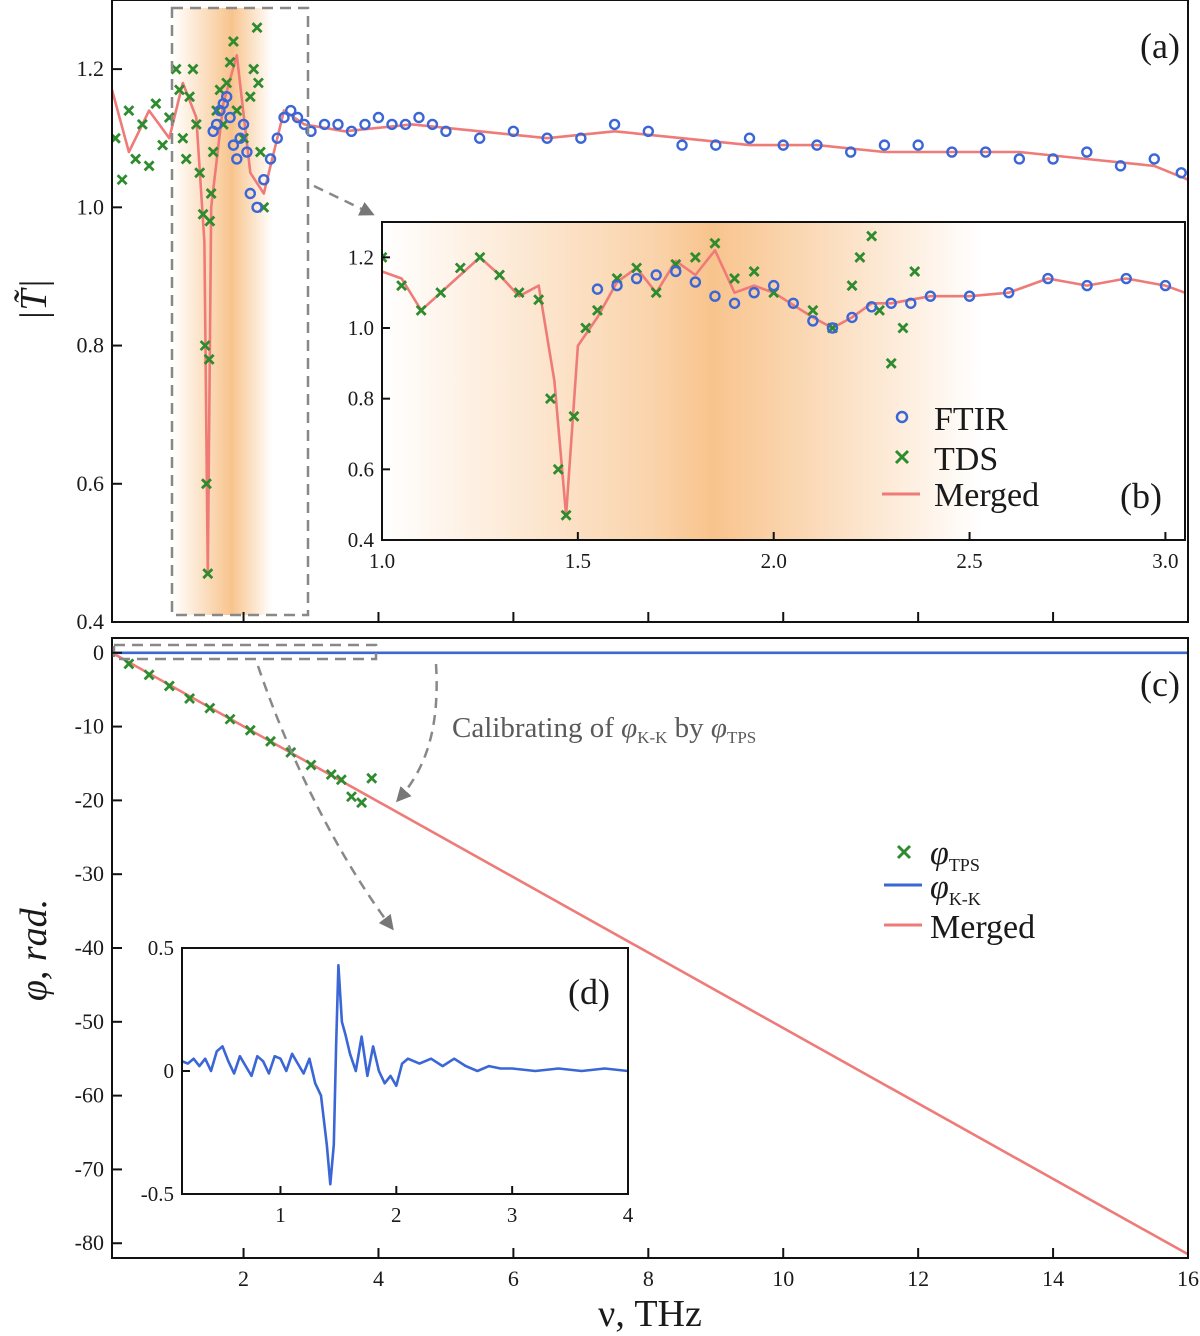 The height and width of the screenshot is (1336, 1200). What do you see at coordinates (161, 948) in the screenshot?
I see `panel-d-ytick-label: 0.5` at bounding box center [161, 948].